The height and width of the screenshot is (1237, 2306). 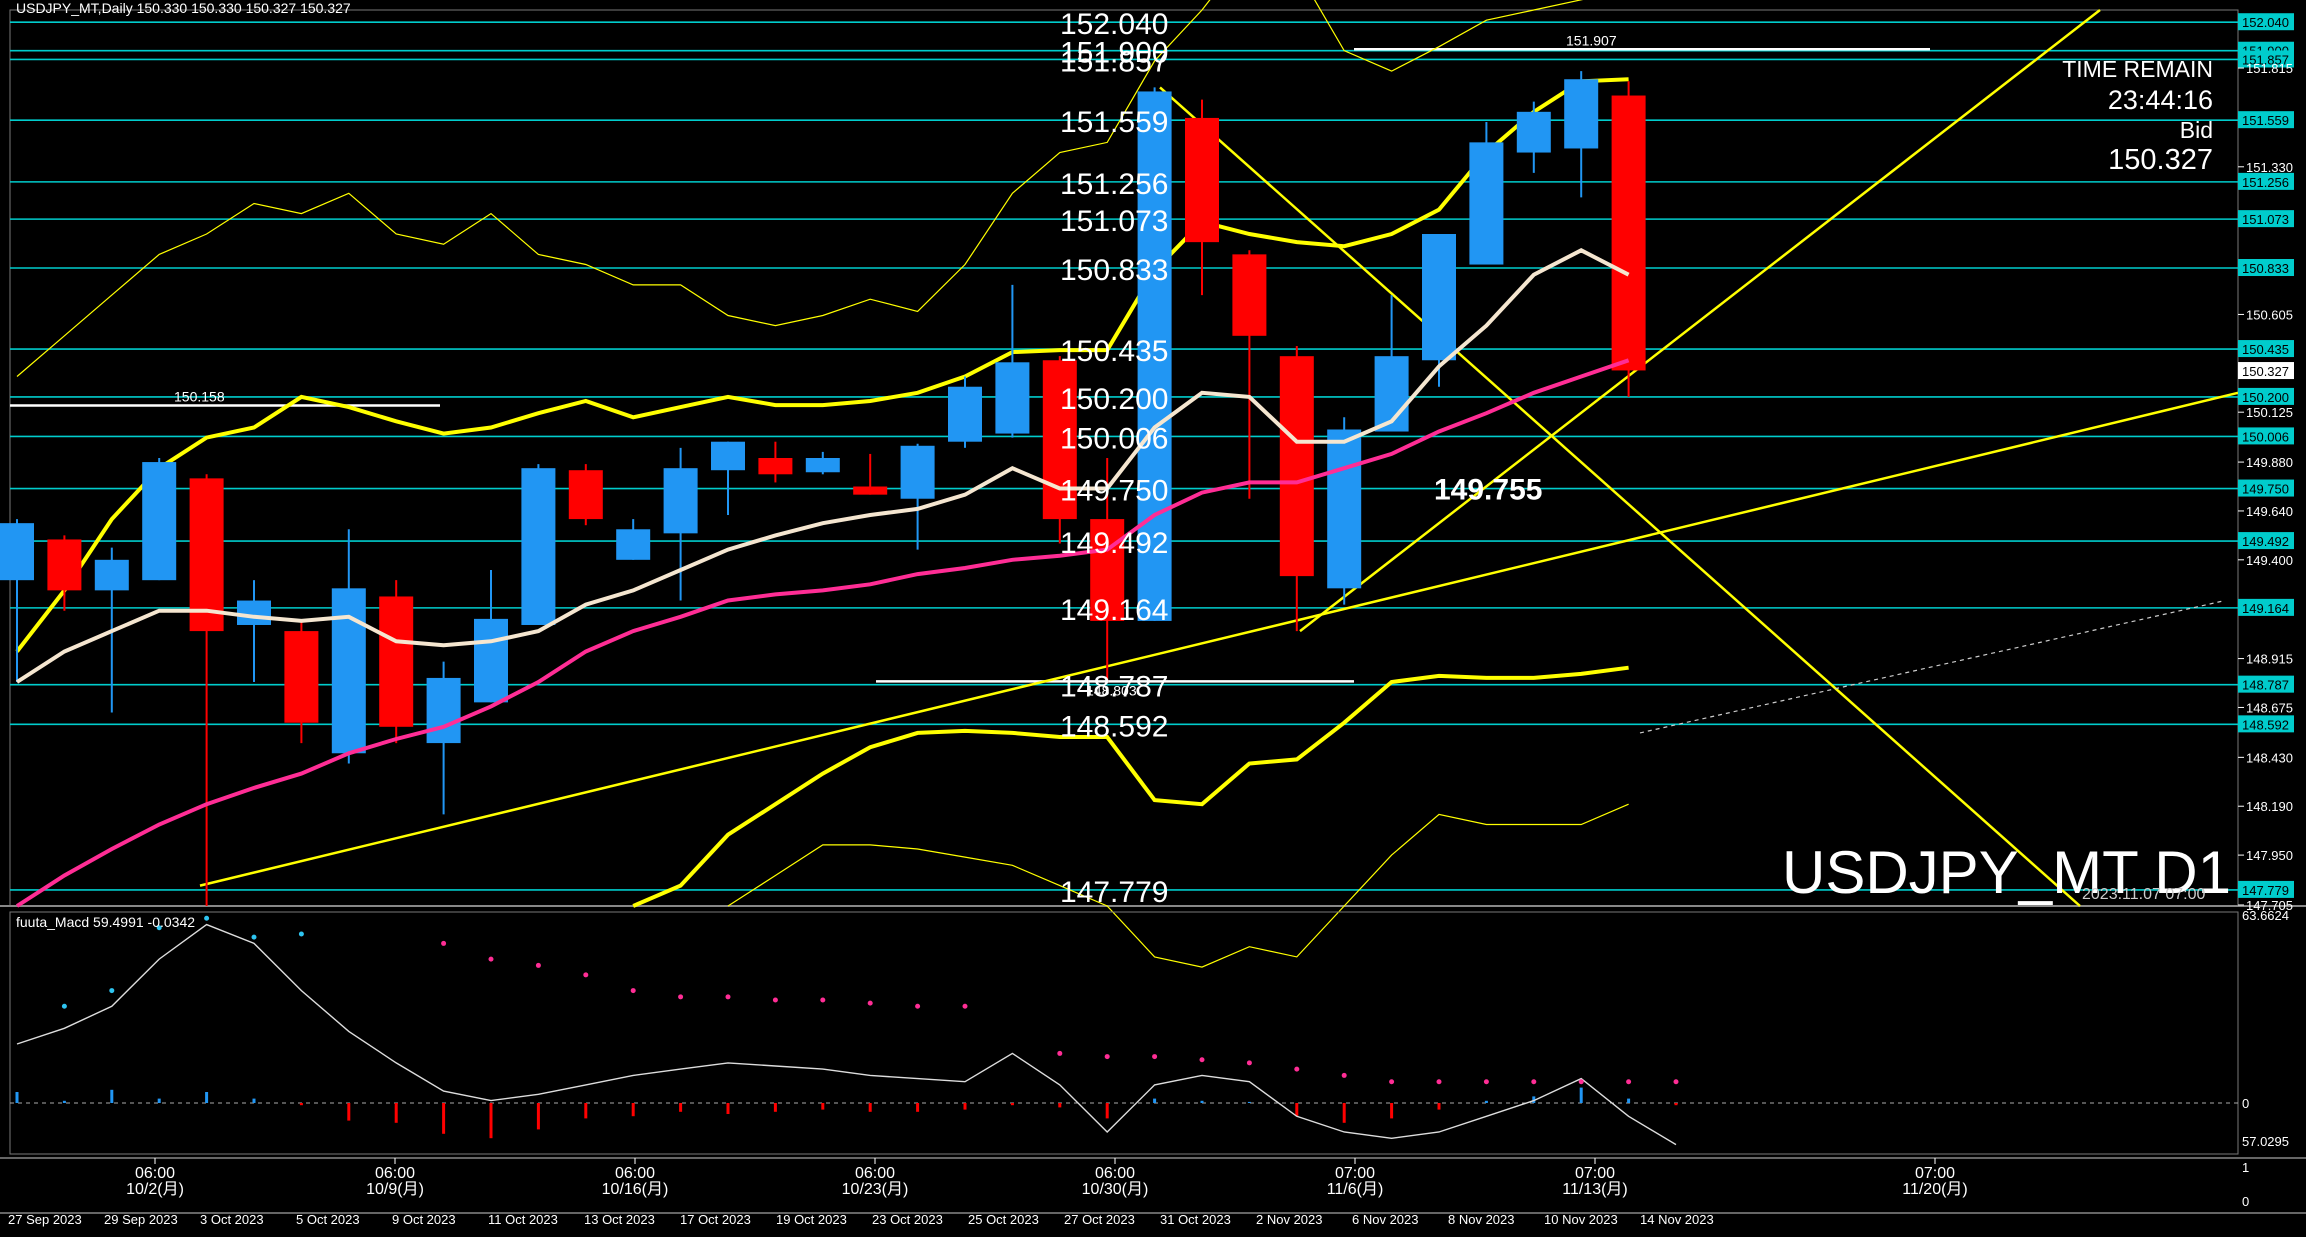 What do you see at coordinates (1355, 1189) in the screenshot?
I see `date-label: 11/6(月)` at bounding box center [1355, 1189].